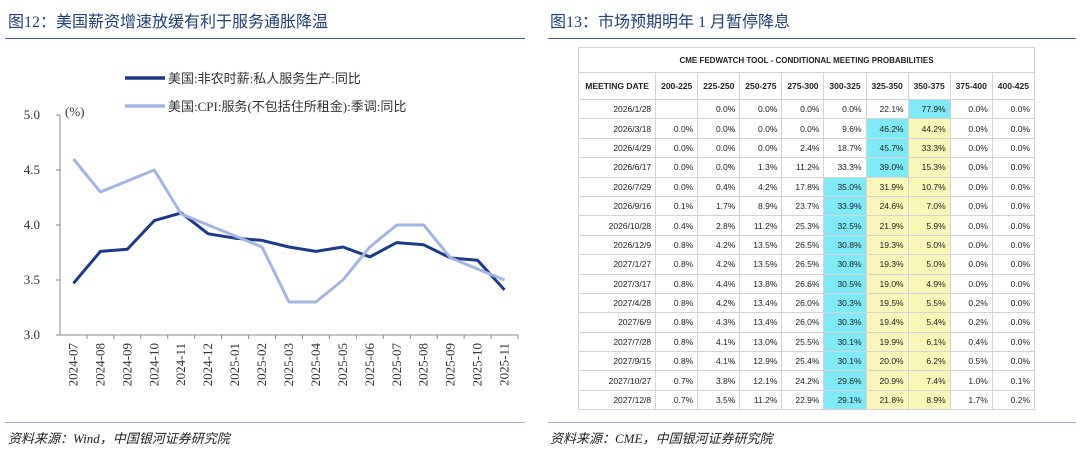 This screenshot has height=453, width=1080. I want to click on probability-cell: 30.8%, so click(845, 245).